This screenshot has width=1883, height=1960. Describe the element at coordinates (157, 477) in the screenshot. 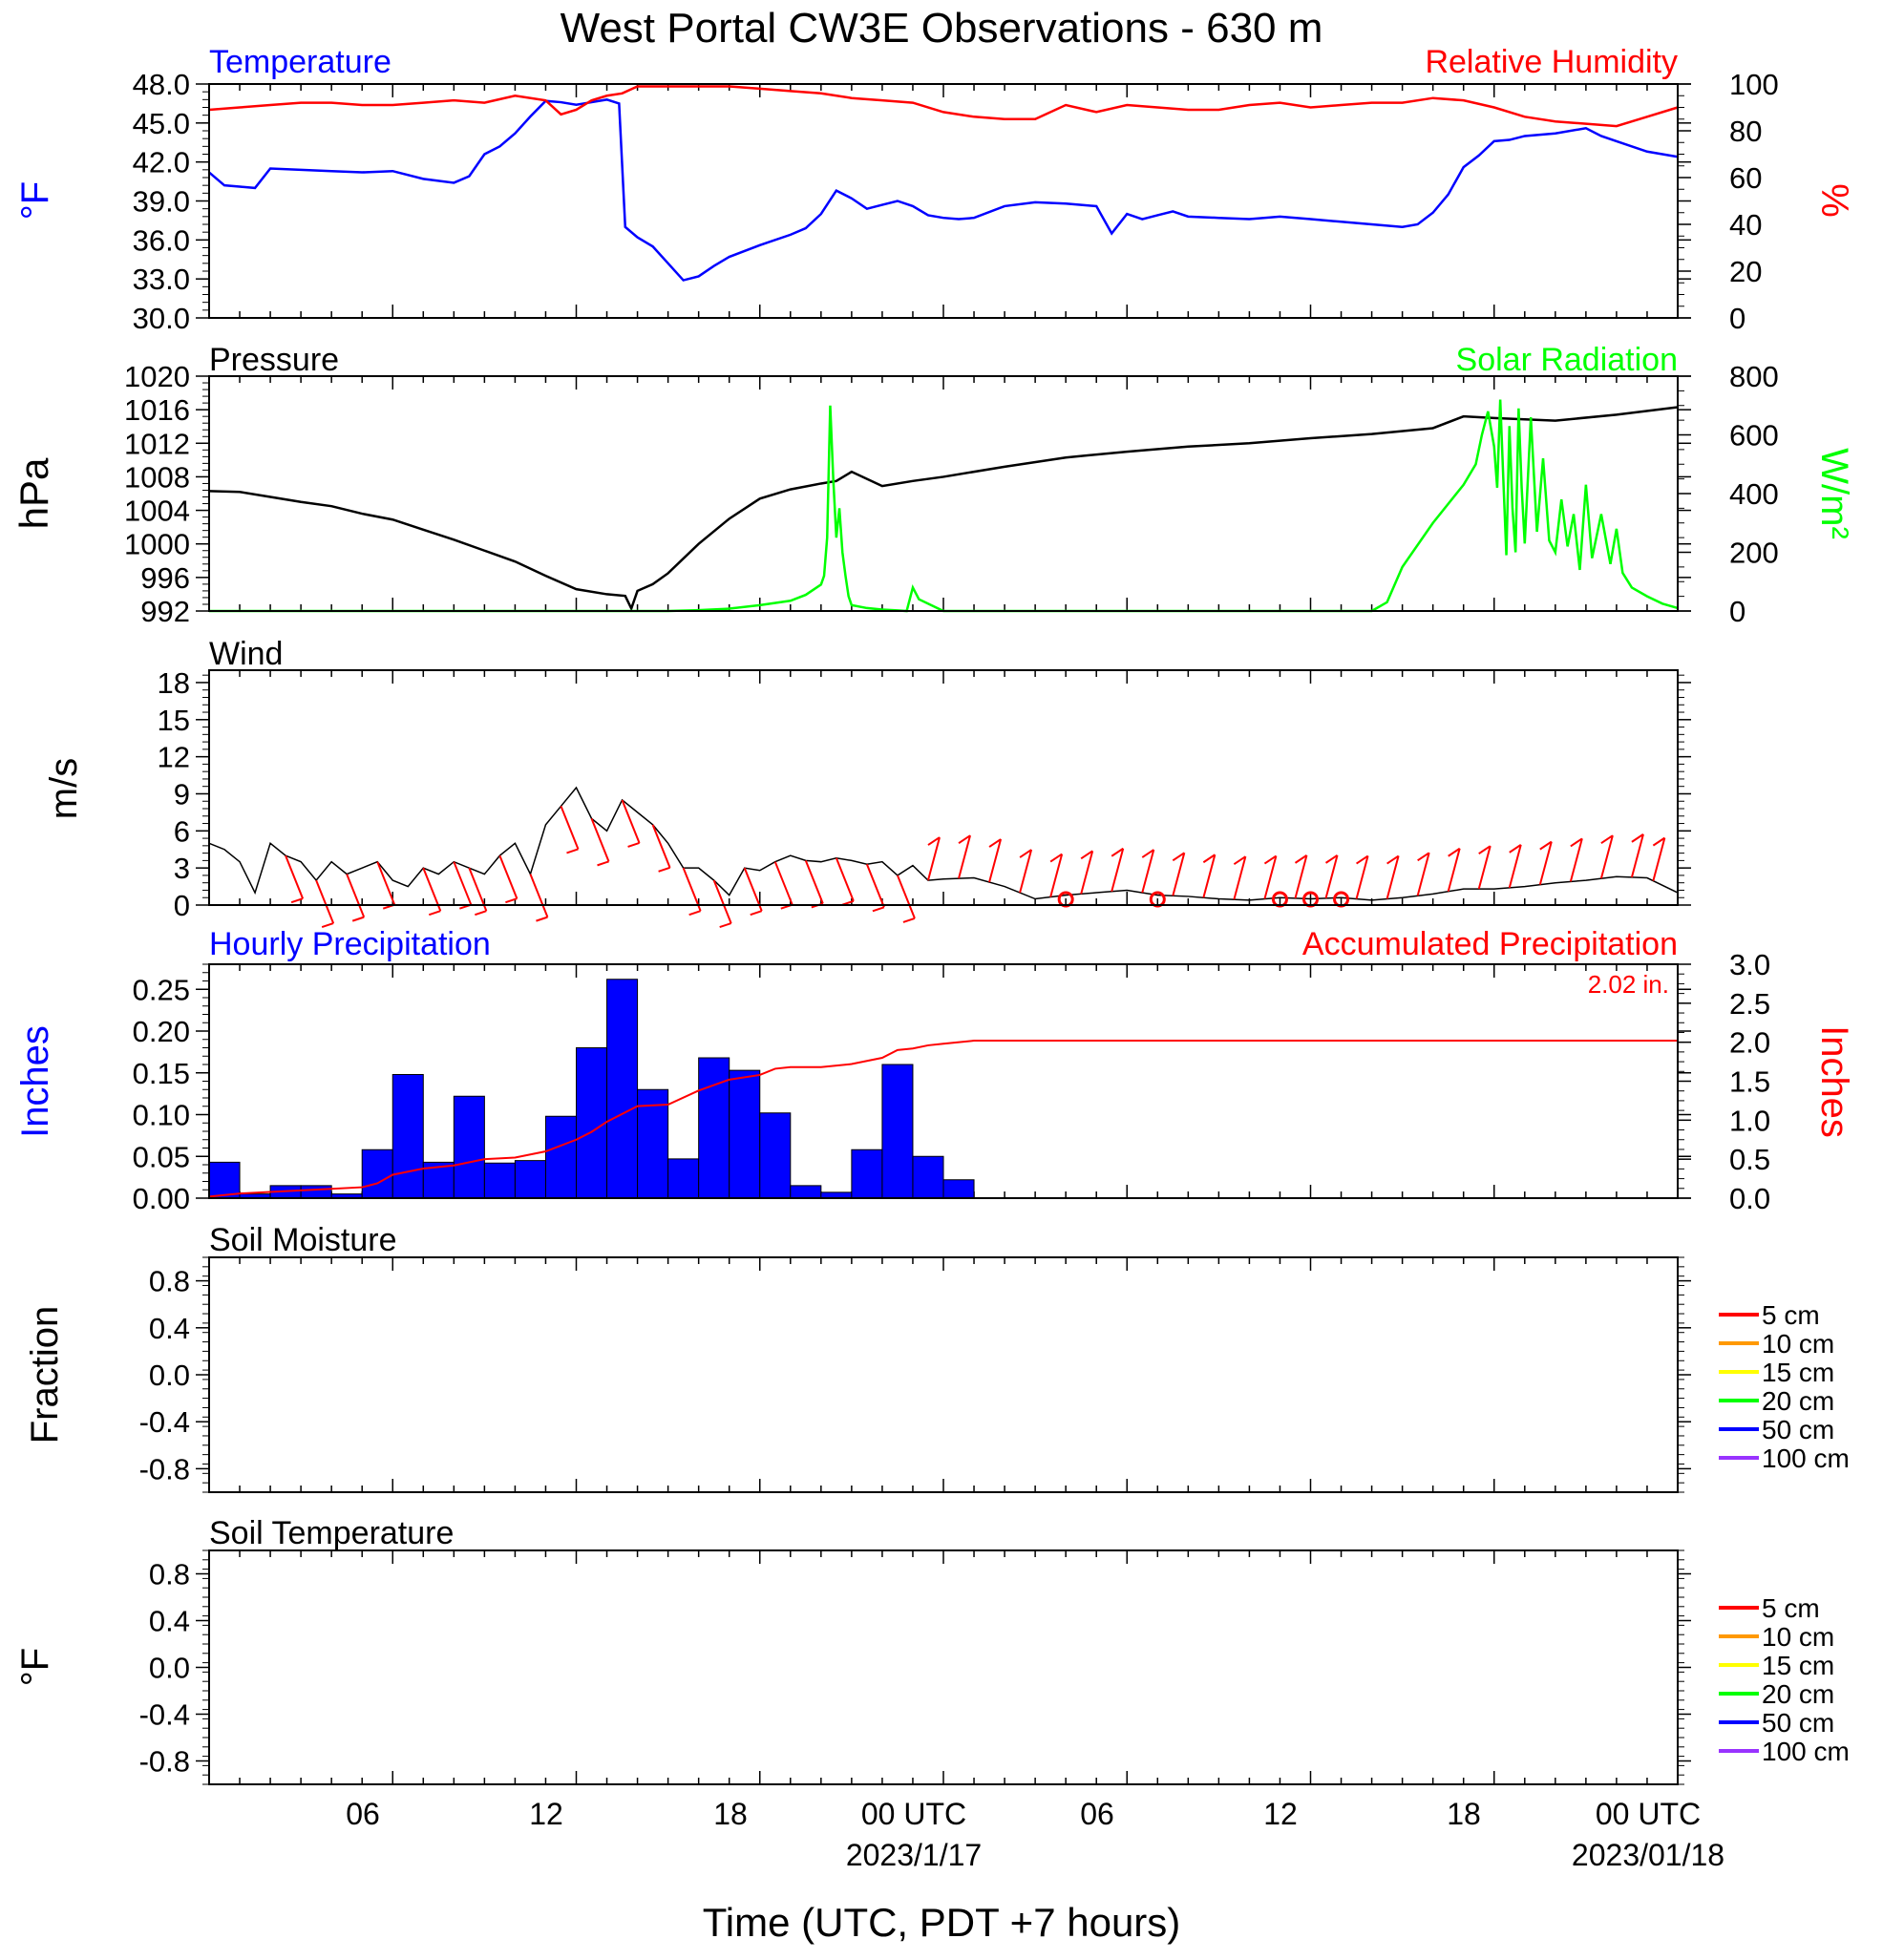

I see `y-tick-label-left: 1008` at that location.